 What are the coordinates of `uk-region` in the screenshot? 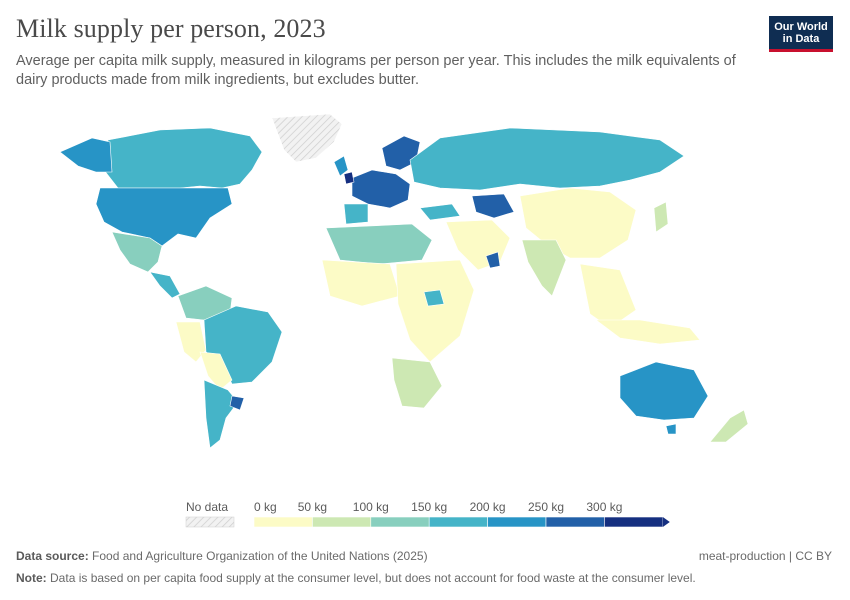 It's located at (341, 166).